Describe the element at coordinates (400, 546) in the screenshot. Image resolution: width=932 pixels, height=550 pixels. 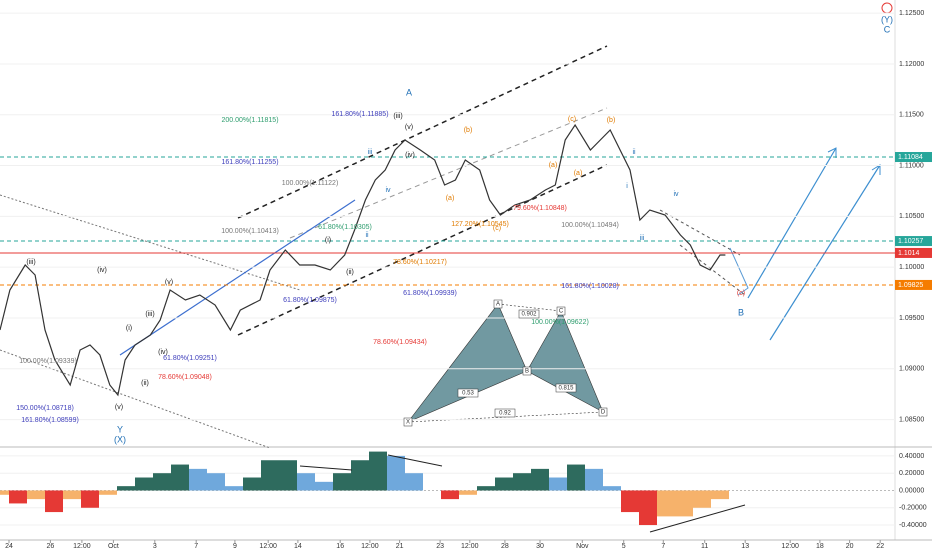
I see `x-tick-label: 21` at that location.